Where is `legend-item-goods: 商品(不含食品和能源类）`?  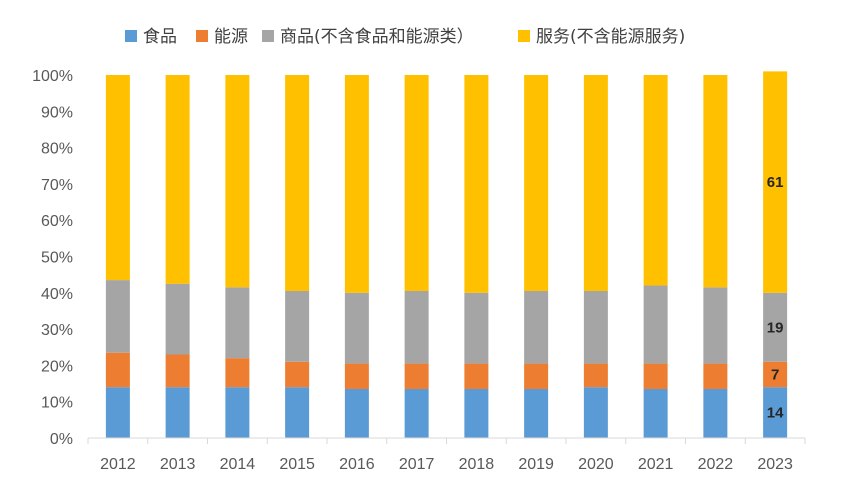
legend-item-goods: 商品(不含食品和能源类） is located at coordinates (368, 37).